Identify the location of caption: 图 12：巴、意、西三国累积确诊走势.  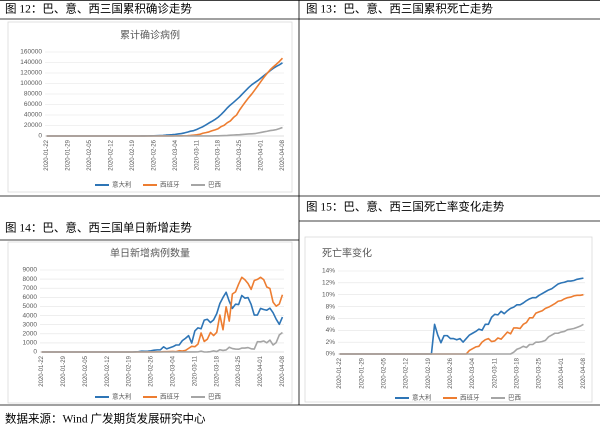
(98, 9).